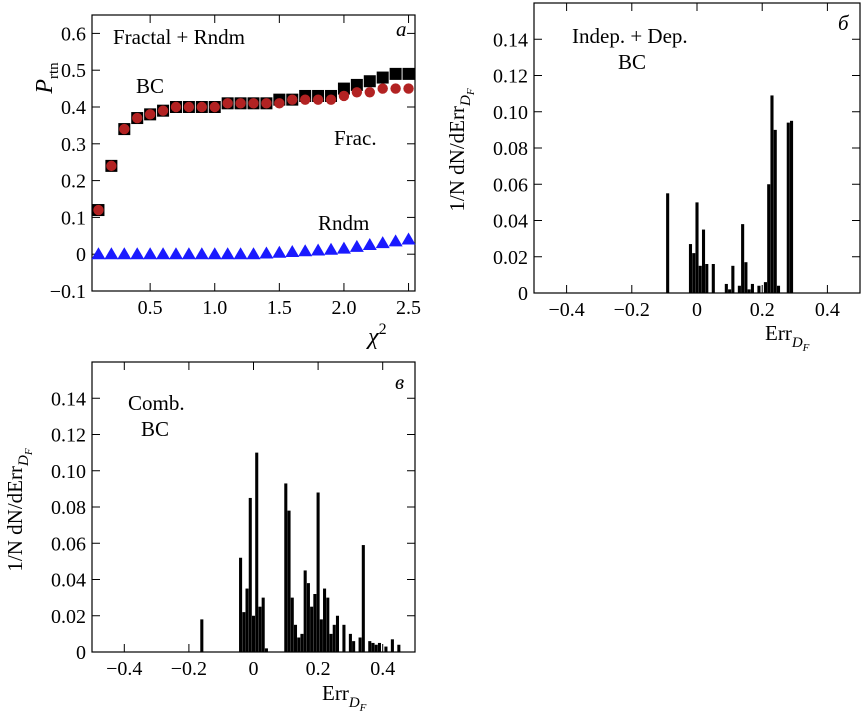 The width and height of the screenshot is (861, 713). What do you see at coordinates (73, 71) in the screenshot?
I see `panel-a-ytick-label: 0.5` at bounding box center [73, 71].